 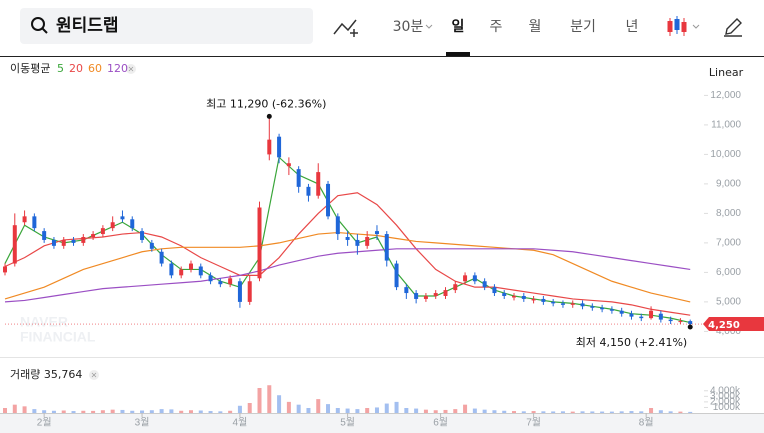 What do you see at coordinates (728, 184) in the screenshot?
I see `y-tick-label: 9,000` at bounding box center [728, 184].